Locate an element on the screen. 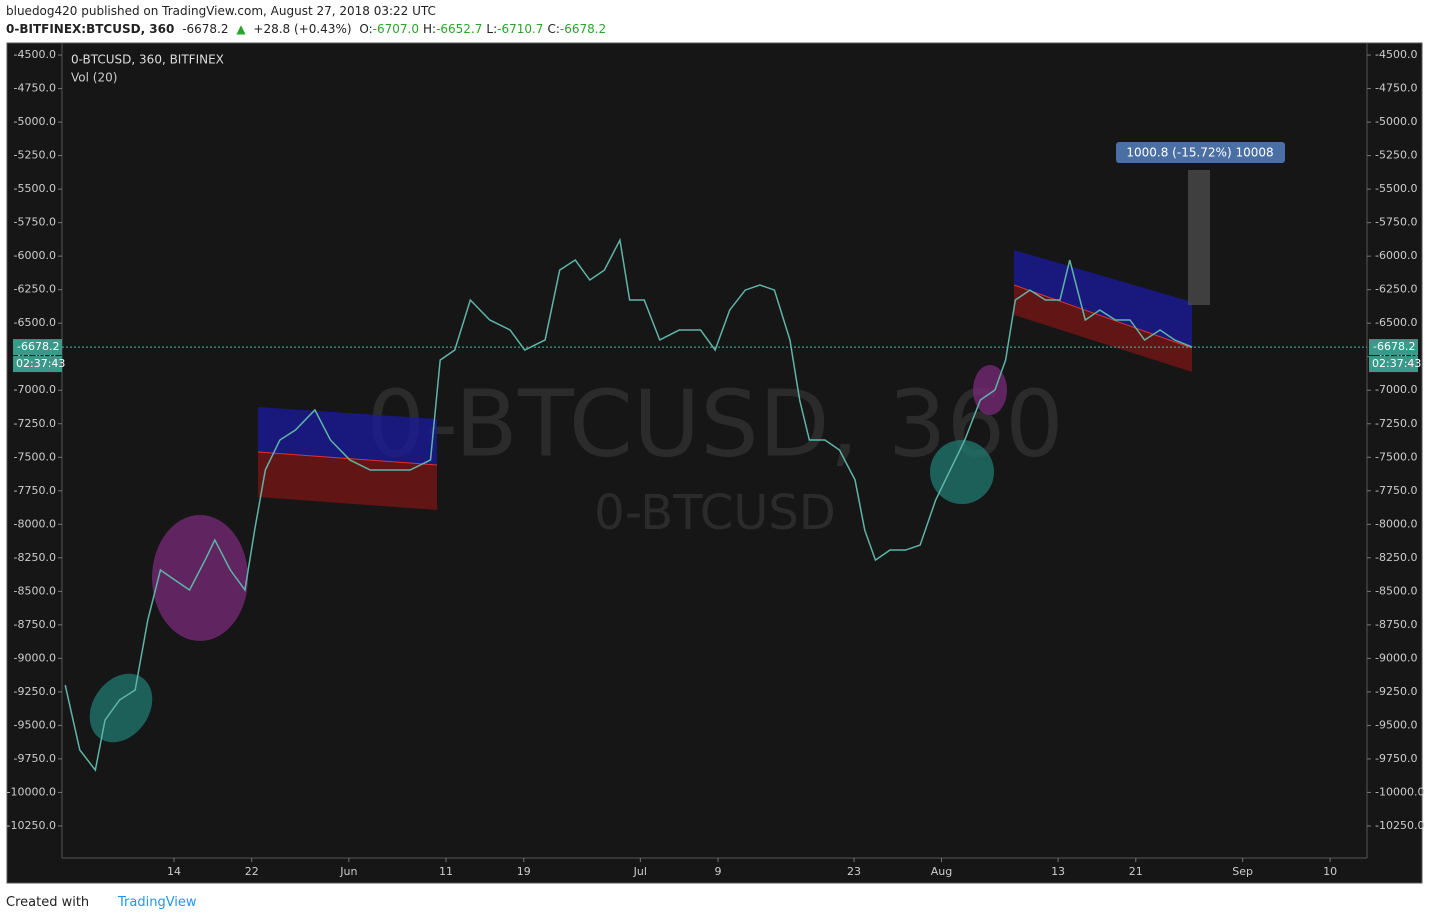 This screenshot has height=920, width=1429. legend-volume: Vol (20) is located at coordinates (94, 78).